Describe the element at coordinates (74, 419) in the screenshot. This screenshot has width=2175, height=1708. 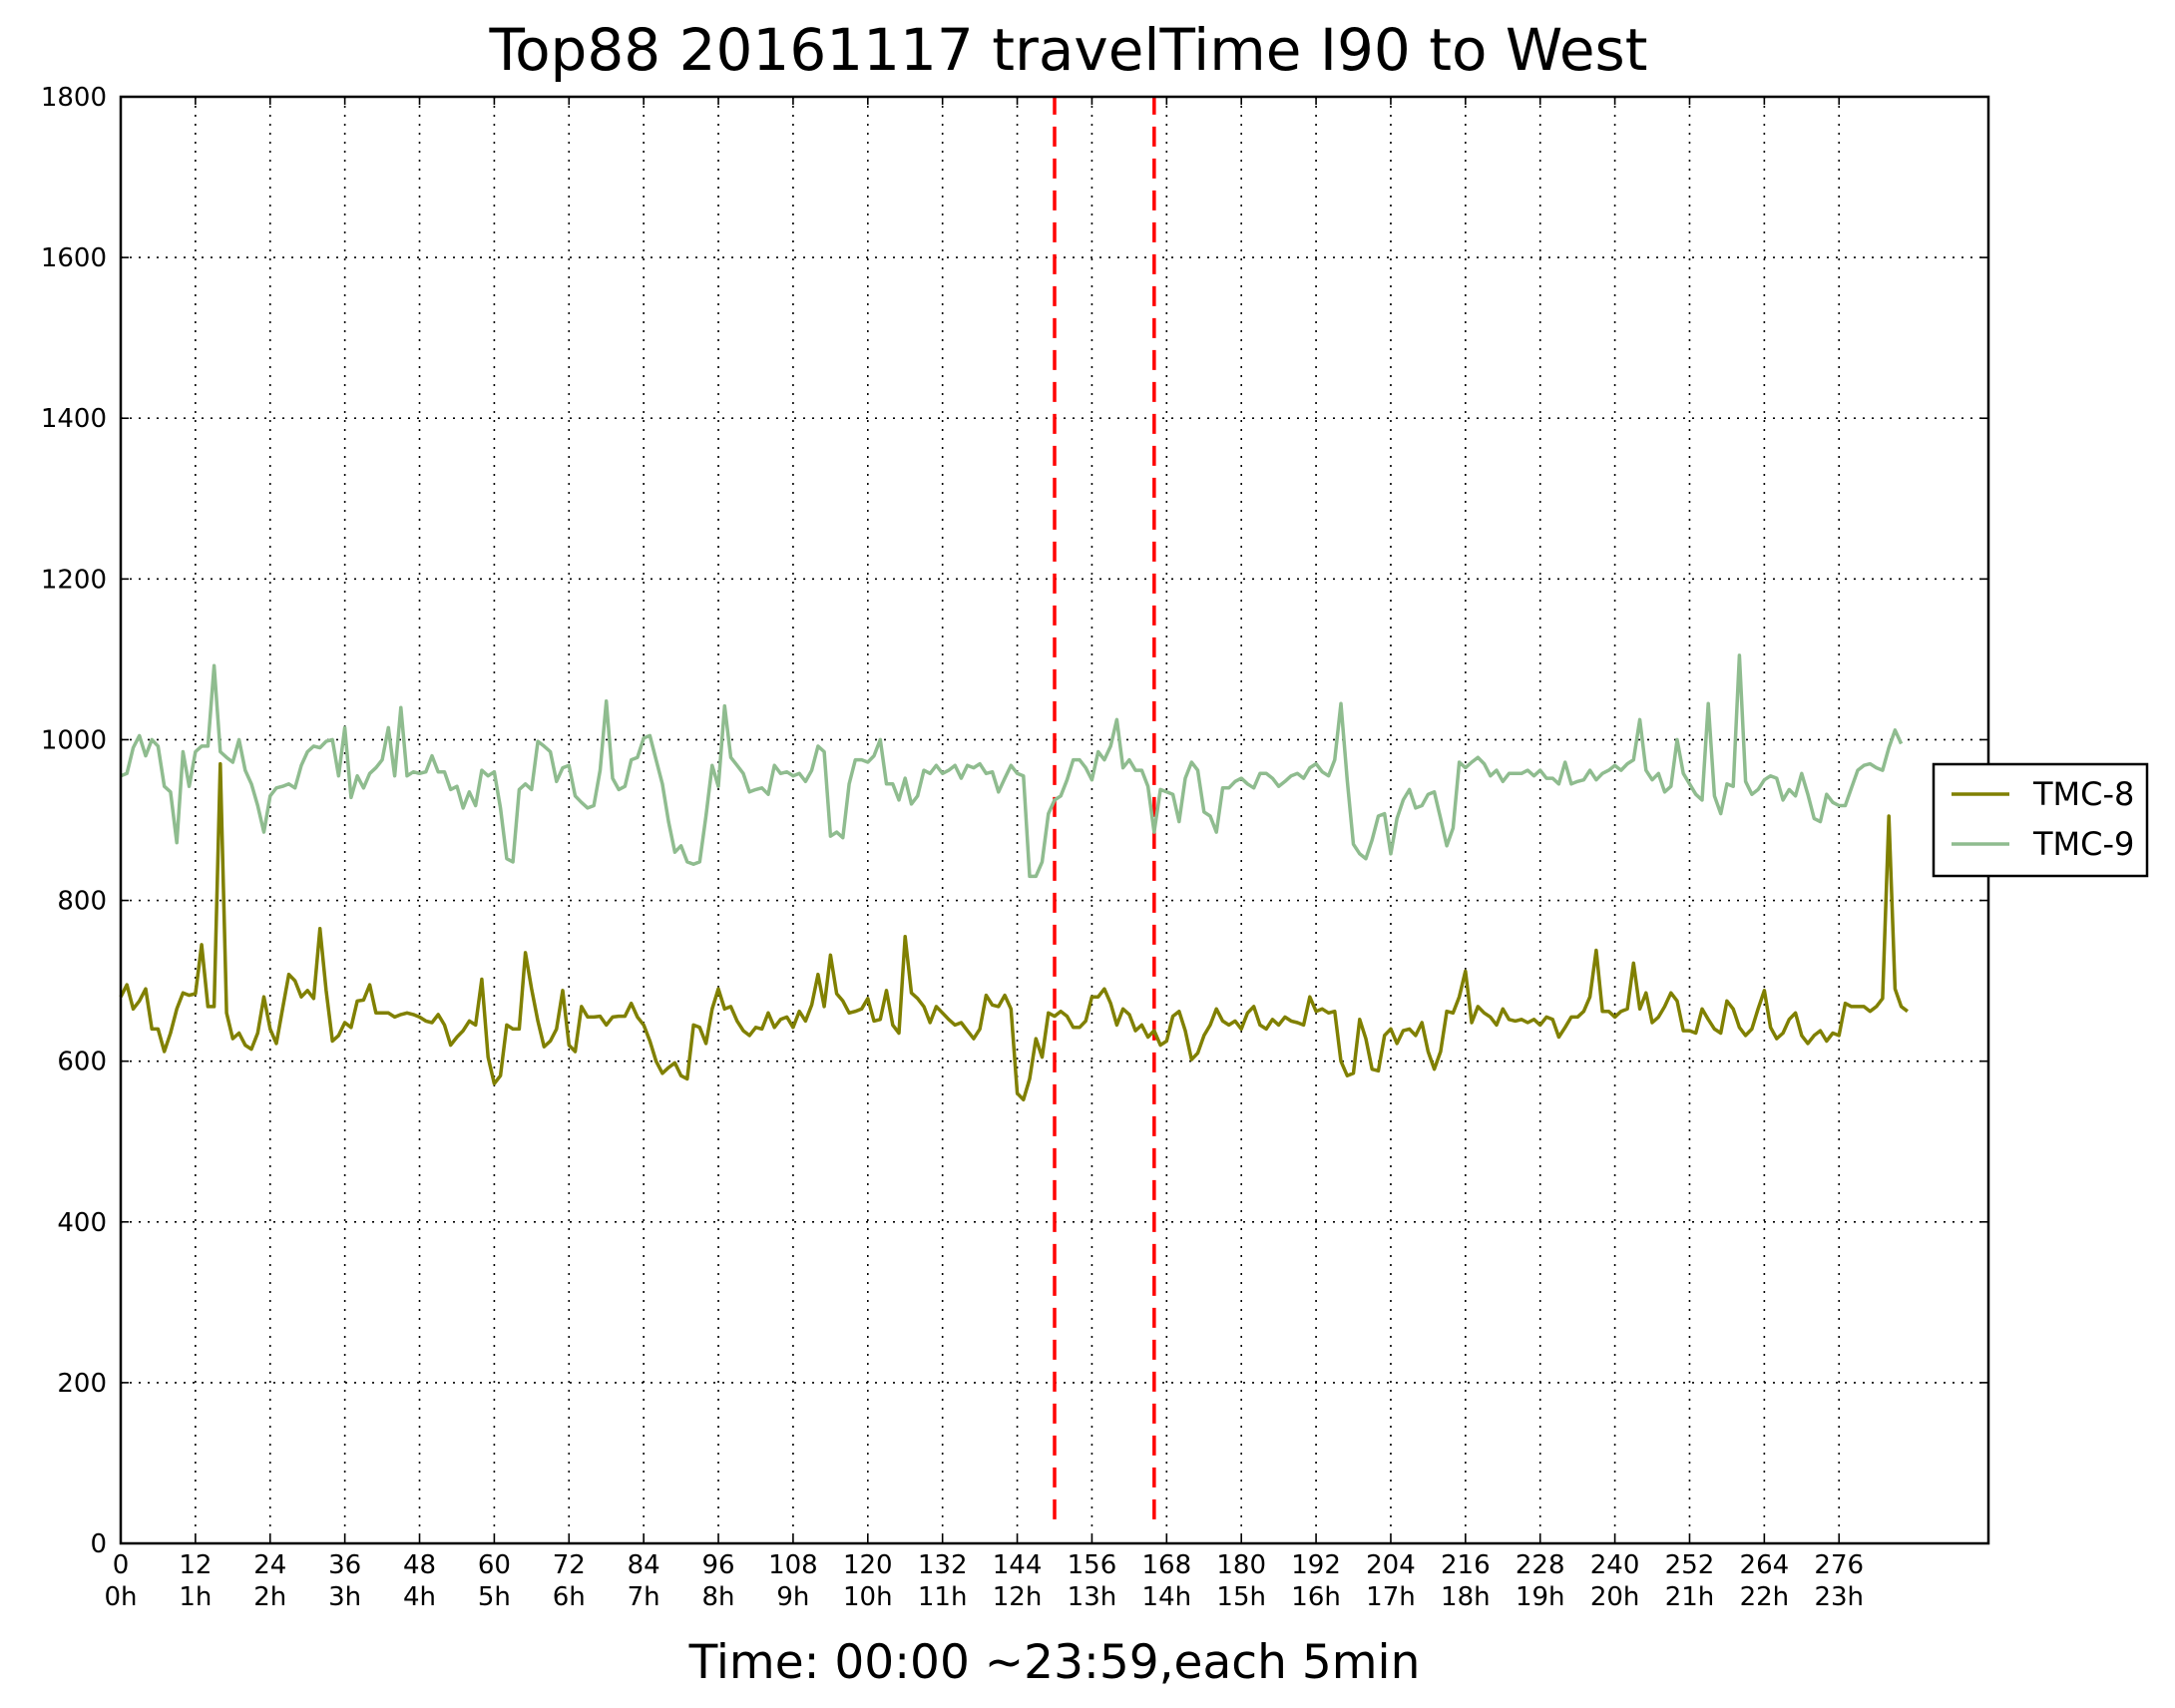
I see `y-tick-label: 1400` at that location.